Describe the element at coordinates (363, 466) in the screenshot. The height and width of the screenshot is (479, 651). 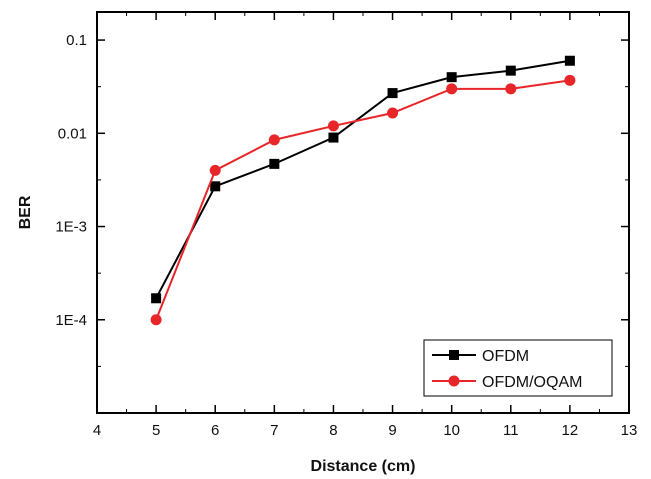
I see `x-axis-title: Distance (cm)` at that location.